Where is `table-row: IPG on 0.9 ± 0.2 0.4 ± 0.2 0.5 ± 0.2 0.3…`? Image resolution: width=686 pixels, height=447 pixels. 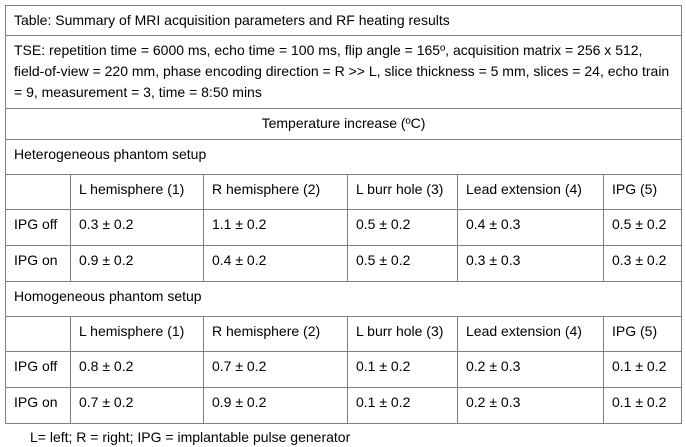
table-row: IPG on 0.9 ± 0.2 0.4 ± 0.2 0.5 ± 0.2 0.3… is located at coordinates (344, 263).